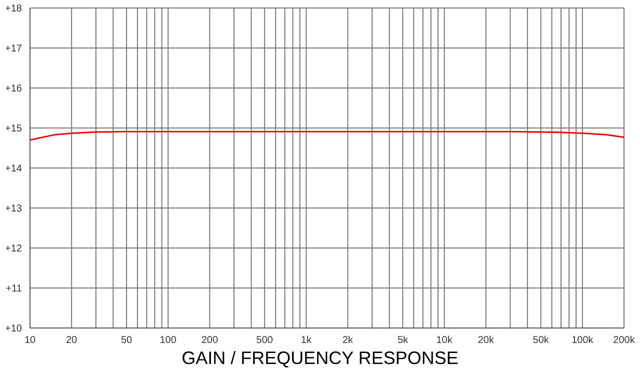 Image resolution: width=640 pixels, height=379 pixels. What do you see at coordinates (320, 358) in the screenshot?
I see `text: GAIN / FREQUENCY RESPONSE` at bounding box center [320, 358].